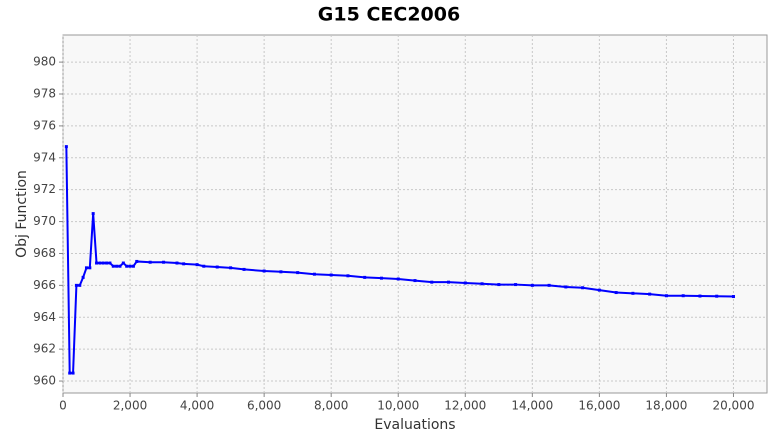 The width and height of the screenshot is (779, 440). What do you see at coordinates (666, 406) in the screenshot?
I see `x-tick-label: 18,000` at bounding box center [666, 406].